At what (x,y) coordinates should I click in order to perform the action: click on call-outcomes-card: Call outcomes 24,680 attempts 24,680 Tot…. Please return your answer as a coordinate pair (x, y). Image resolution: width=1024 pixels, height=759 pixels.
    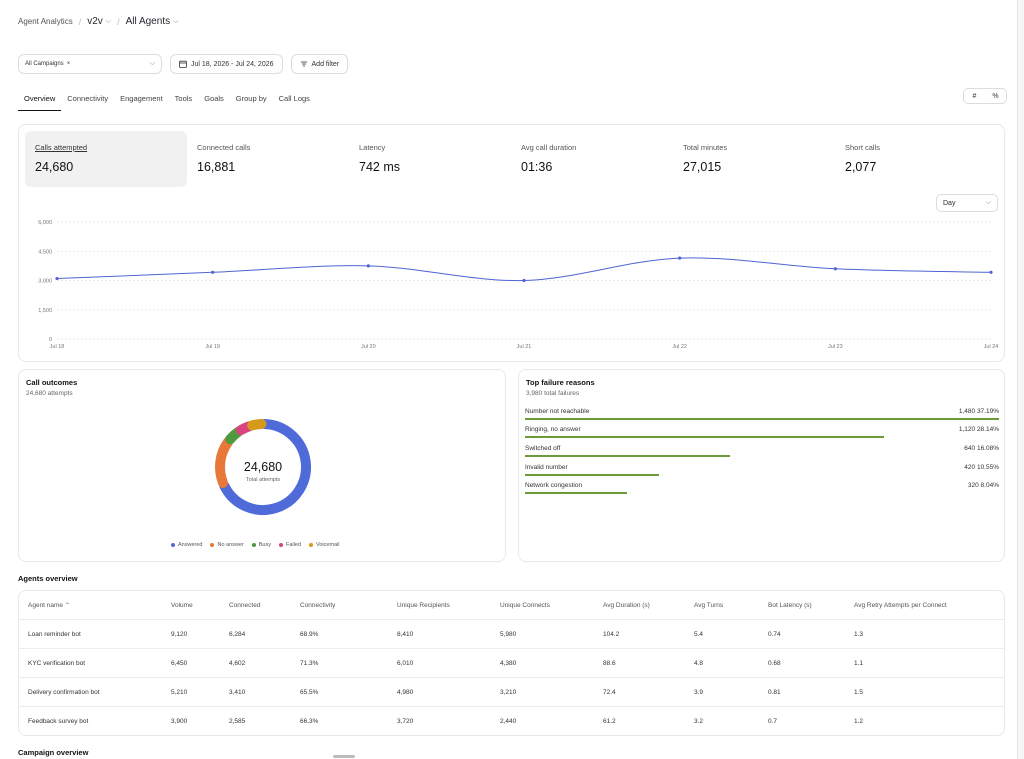
    Looking at the image, I should click on (262, 465).